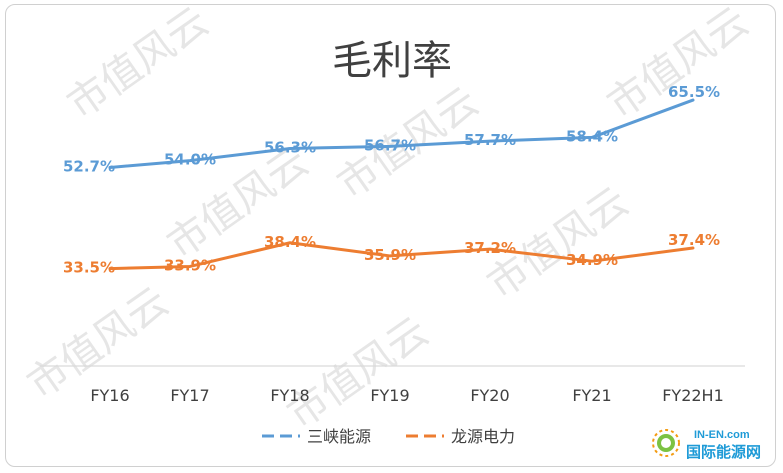  Describe the element at coordinates (388, 436) in the screenshot. I see `legend: 三峡能源 龙源电力` at that location.